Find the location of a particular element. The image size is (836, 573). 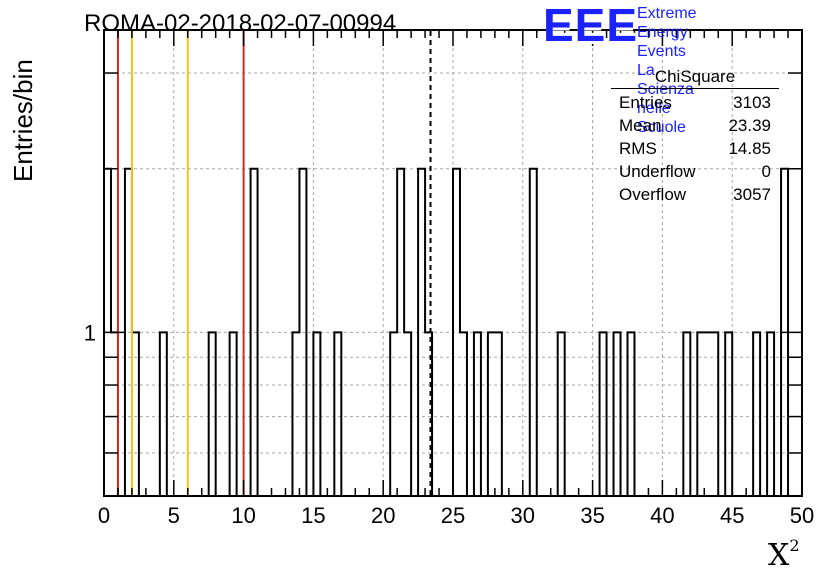

stats-label: Entries is located at coordinates (645, 102).